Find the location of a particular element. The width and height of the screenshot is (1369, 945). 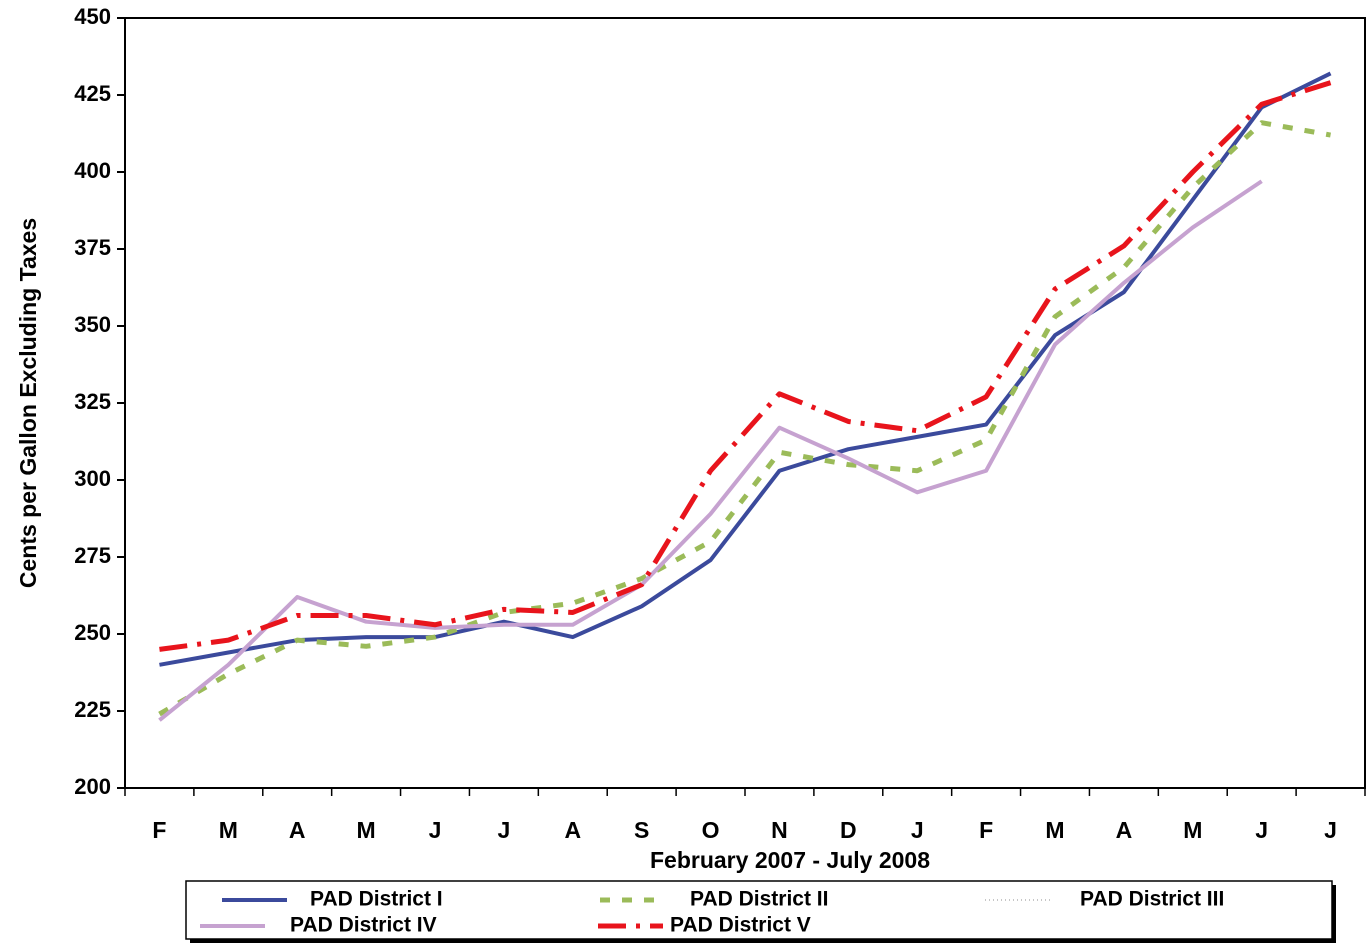

y-tick-label: 275 is located at coordinates (92, 555).